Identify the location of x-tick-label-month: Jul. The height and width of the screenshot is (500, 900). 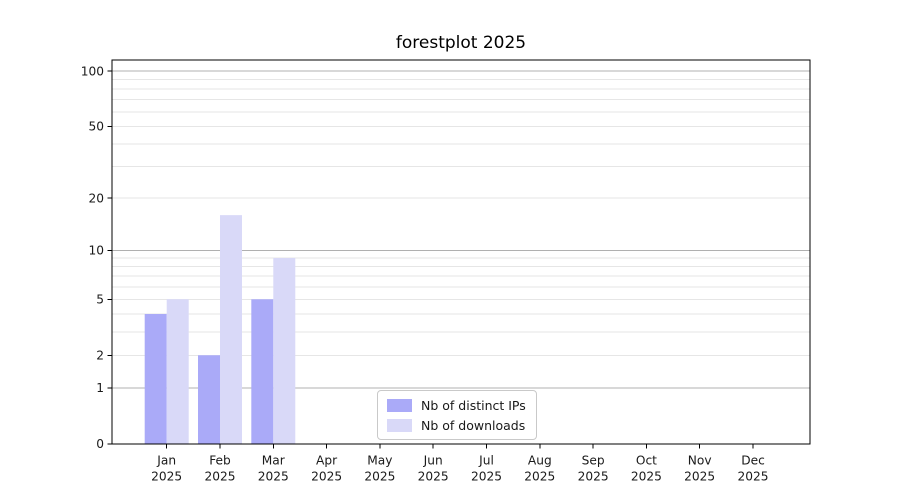
(486, 461).